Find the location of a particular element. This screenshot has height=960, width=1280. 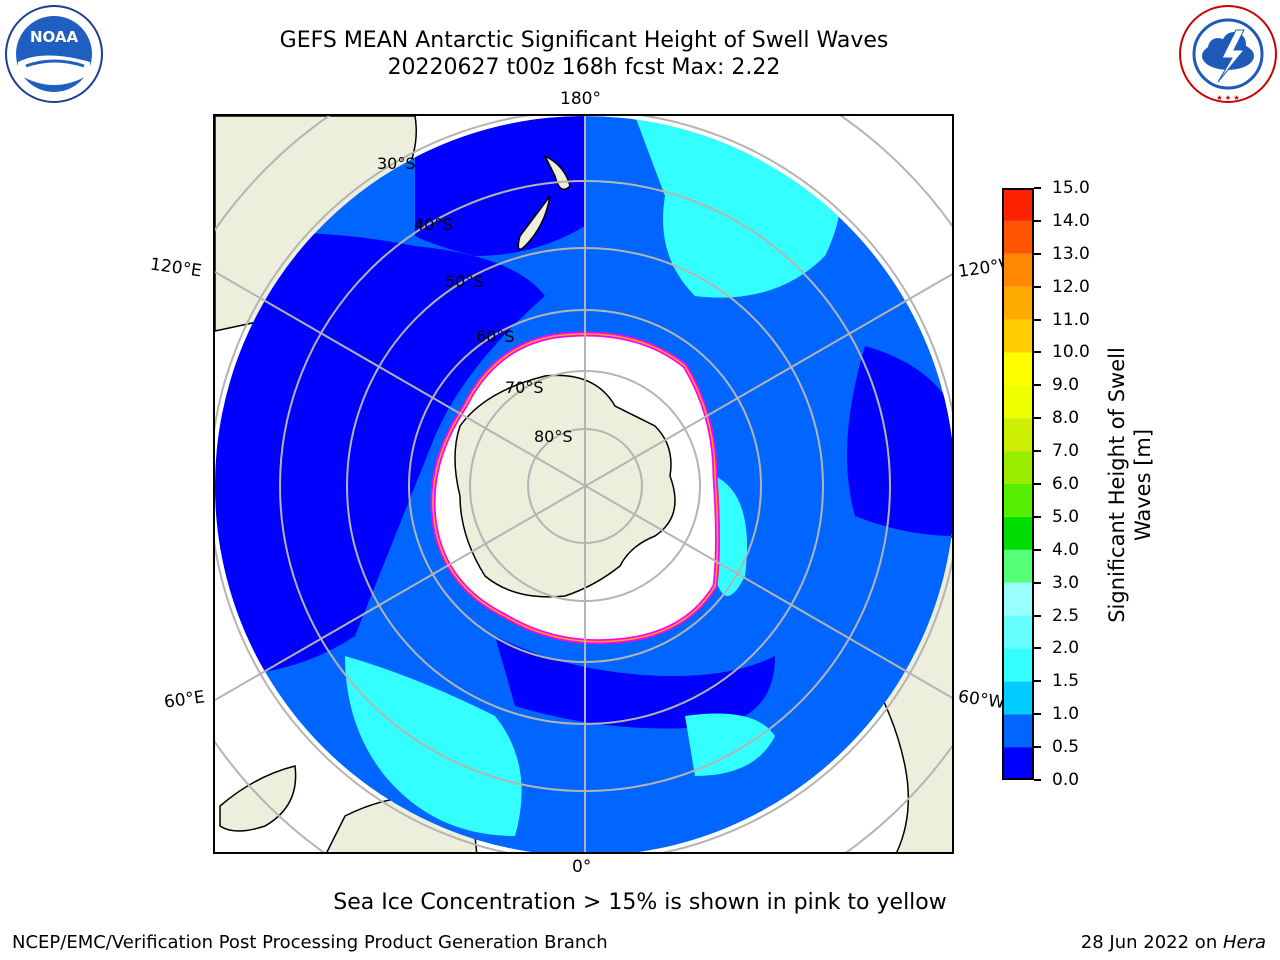

lon-label-180: 180° is located at coordinates (580, 99).